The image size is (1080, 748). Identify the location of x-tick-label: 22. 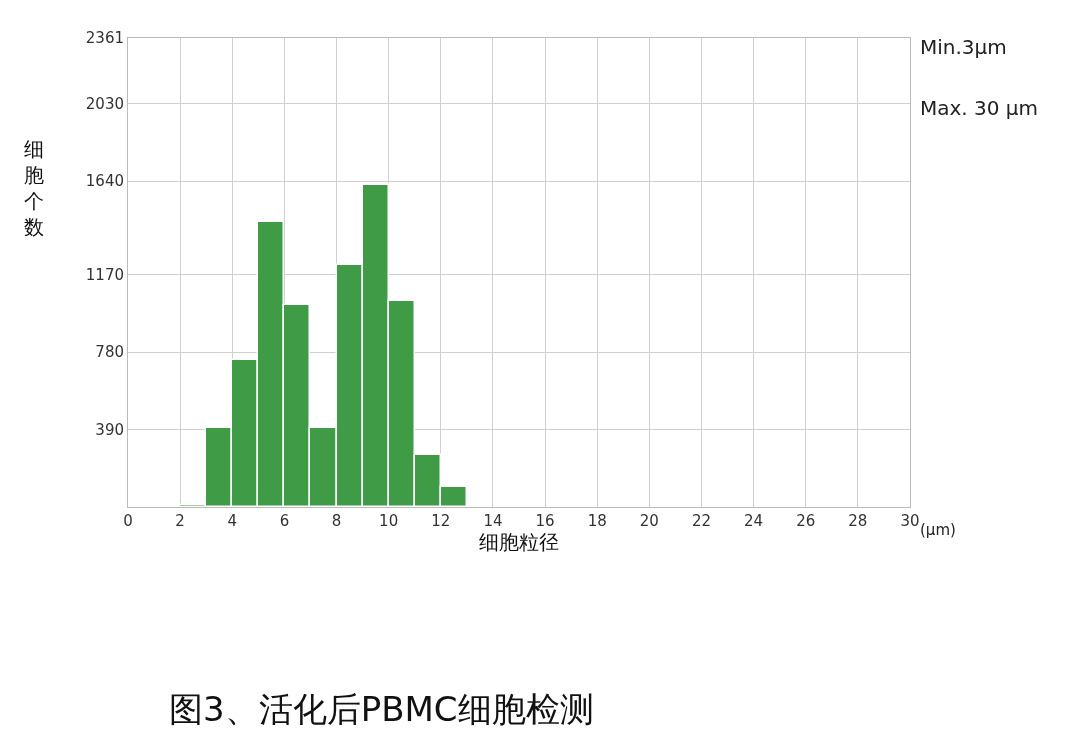
(701, 521).